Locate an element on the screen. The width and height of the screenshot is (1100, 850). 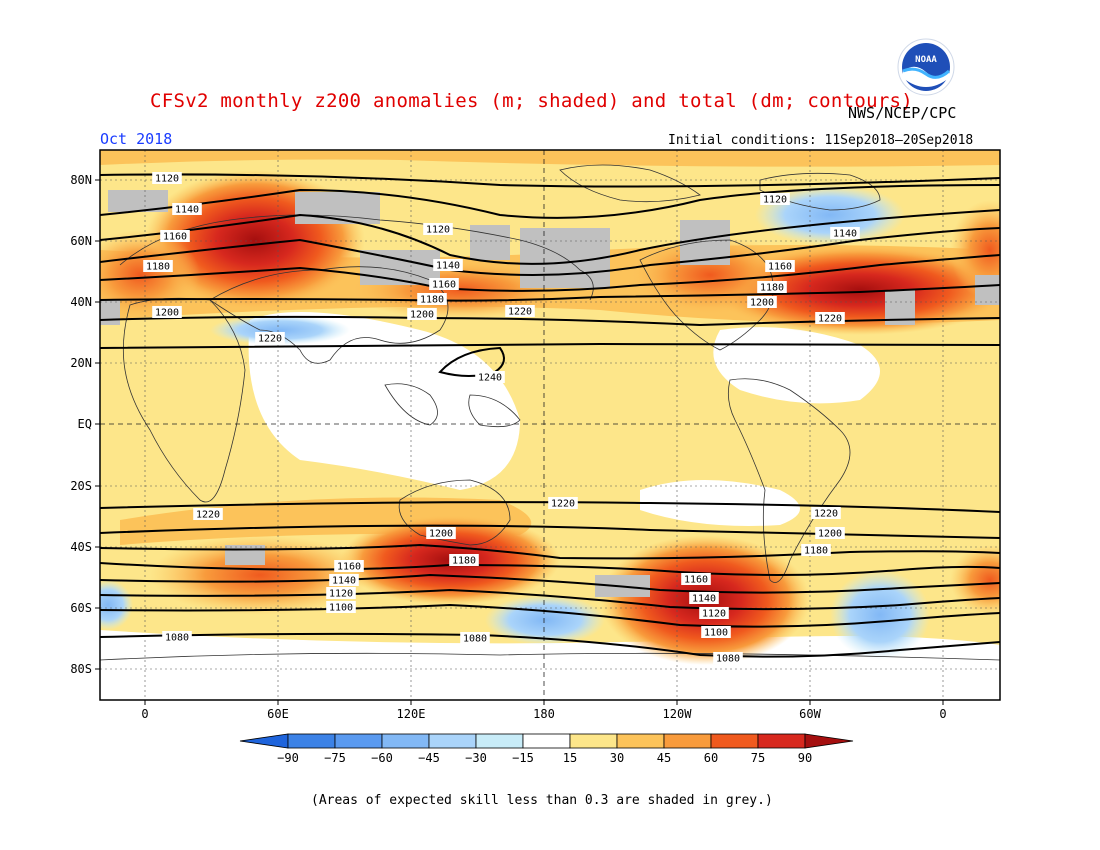
latitude-label: 60N is located at coordinates (81, 241).